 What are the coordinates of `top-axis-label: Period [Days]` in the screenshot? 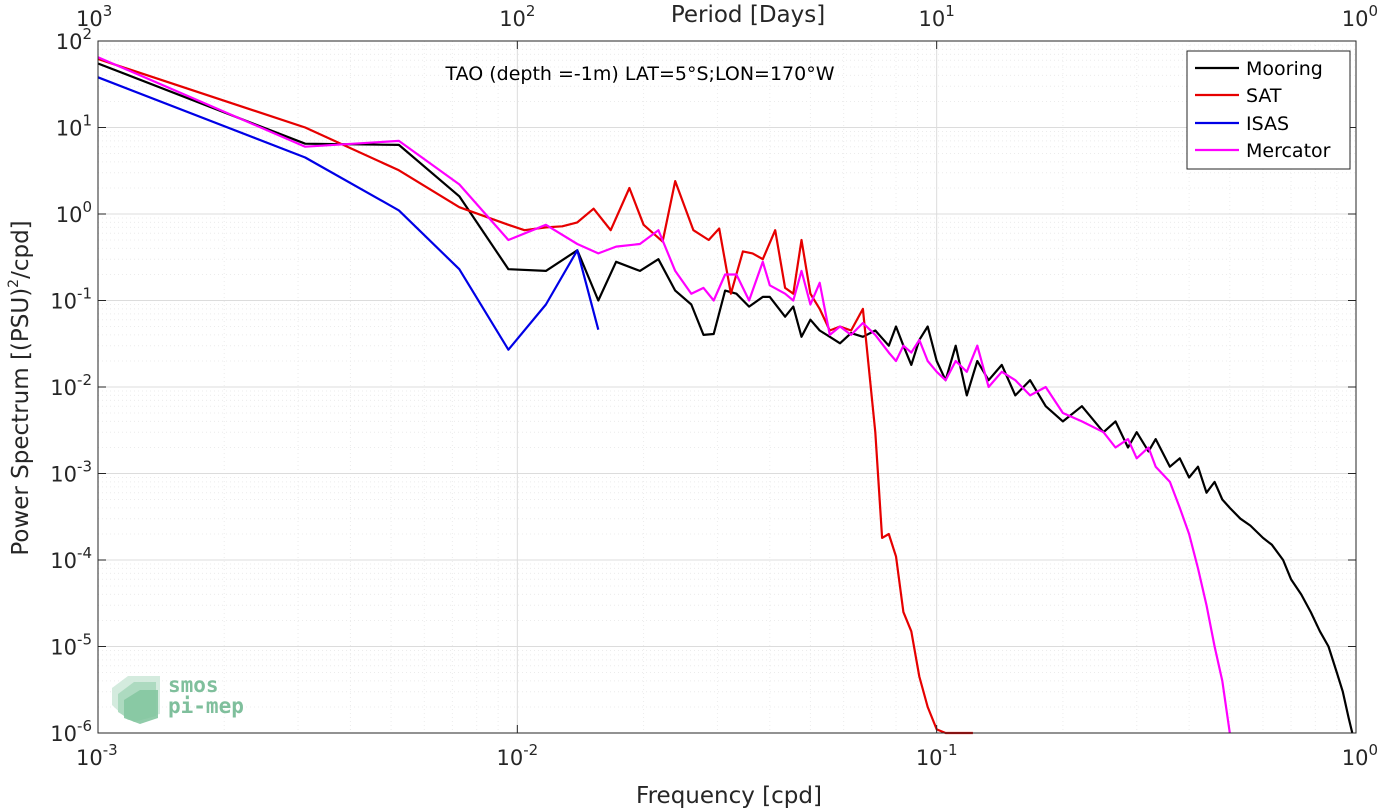 It's located at (748, 15).